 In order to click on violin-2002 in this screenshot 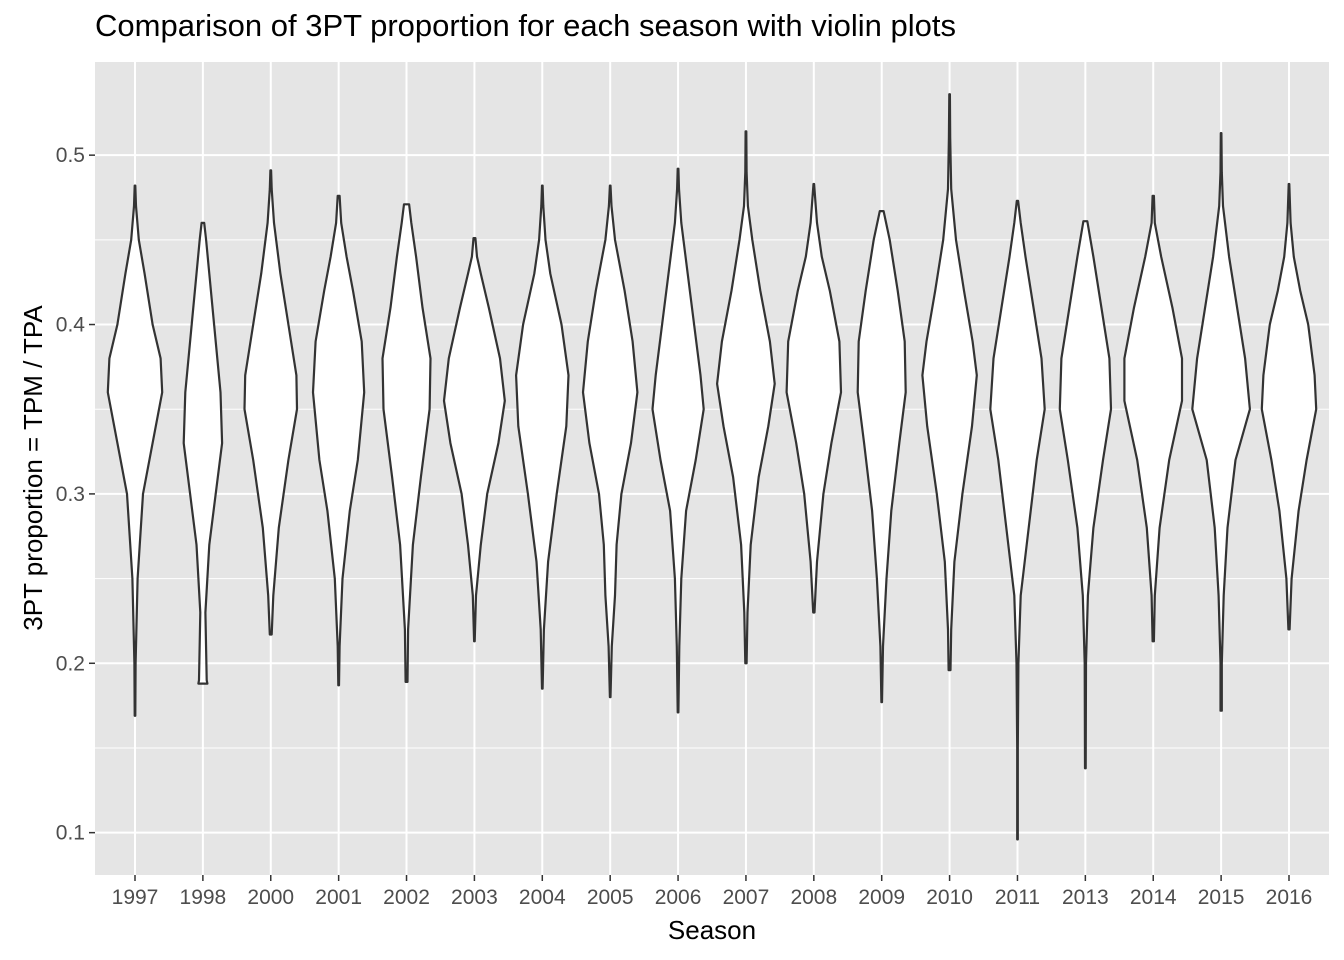, I will do `click(406, 443)`.